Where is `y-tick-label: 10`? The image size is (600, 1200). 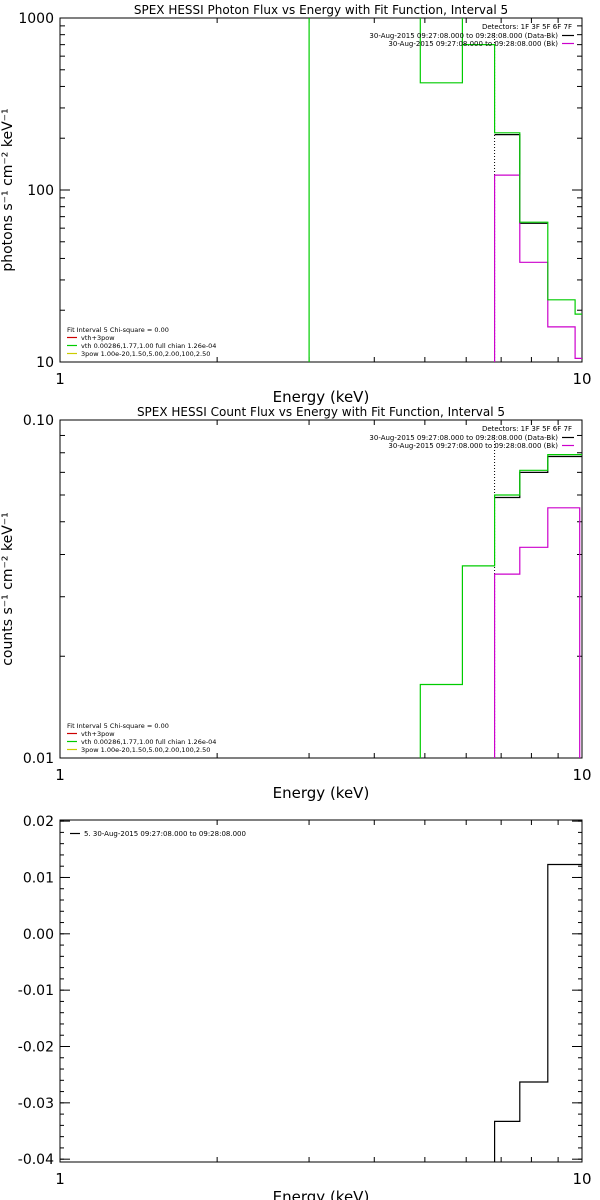
y-tick-label: 10 is located at coordinates (45, 363).